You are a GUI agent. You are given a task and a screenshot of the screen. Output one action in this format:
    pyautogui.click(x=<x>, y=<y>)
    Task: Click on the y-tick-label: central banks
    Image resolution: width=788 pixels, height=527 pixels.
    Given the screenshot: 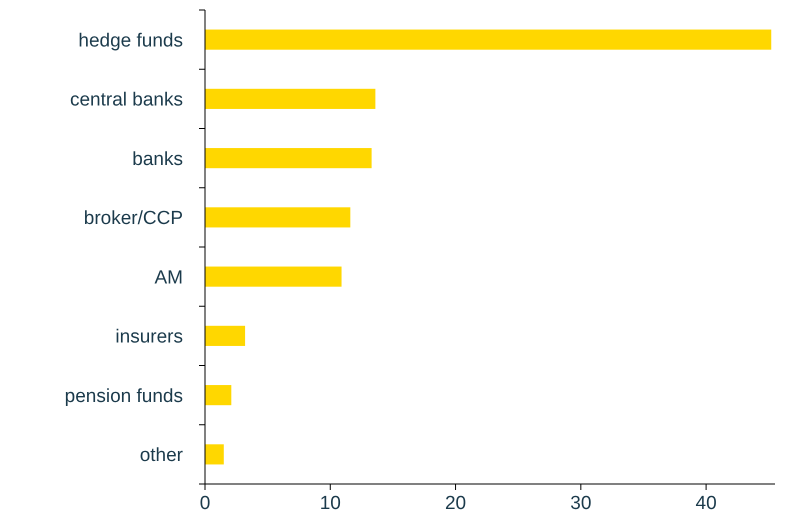 What is the action you would take?
    pyautogui.click(x=126, y=100)
    